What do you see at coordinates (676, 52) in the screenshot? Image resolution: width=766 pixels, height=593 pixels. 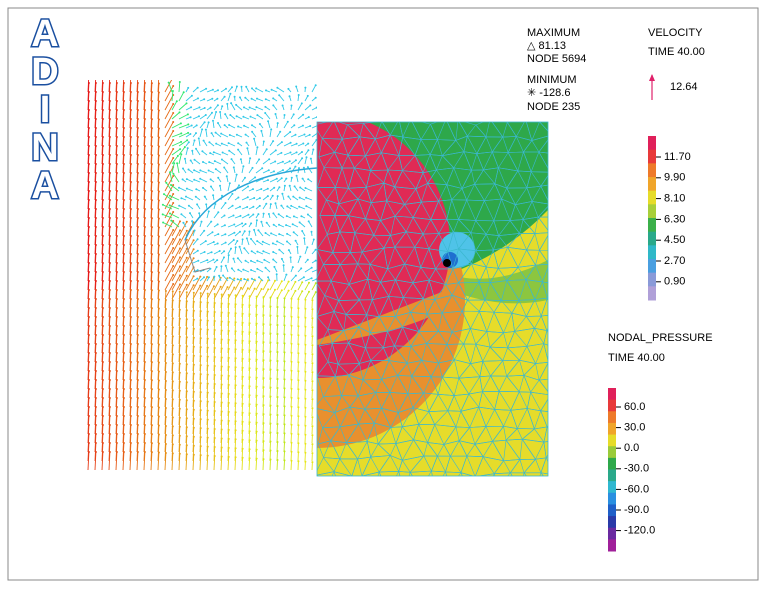 I see `velocity-time: TIME 40.00` at bounding box center [676, 52].